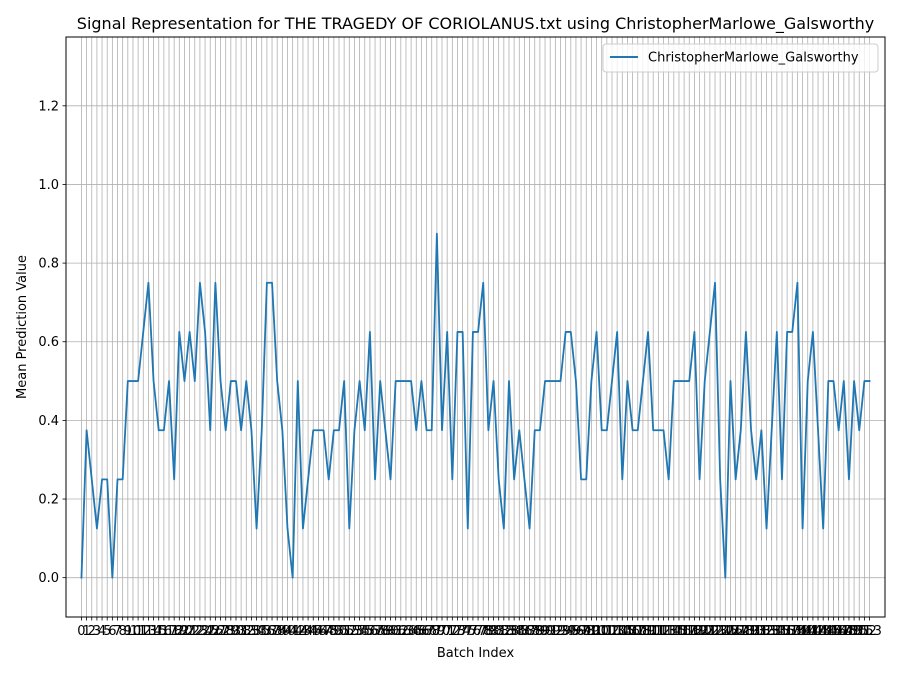 This screenshot has width=900, height=675. What do you see at coordinates (576, 631) in the screenshot?
I see `x-tick-label: 96` at bounding box center [576, 631].